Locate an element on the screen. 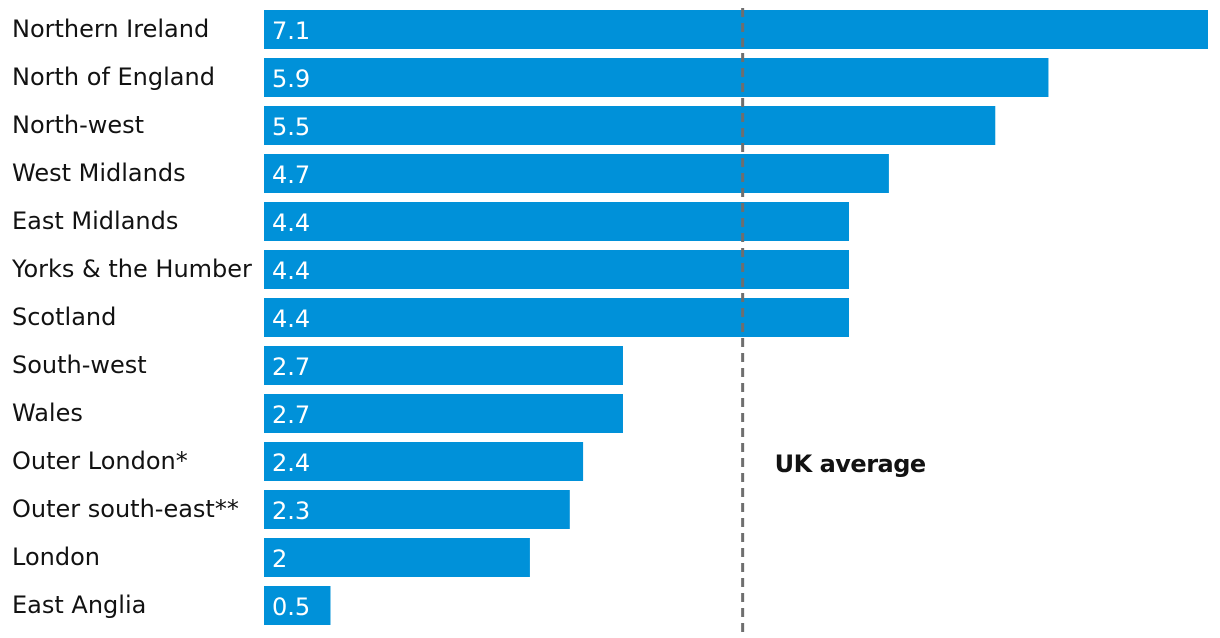  value-label-east-anglia: 0.5 is located at coordinates (291, 607).